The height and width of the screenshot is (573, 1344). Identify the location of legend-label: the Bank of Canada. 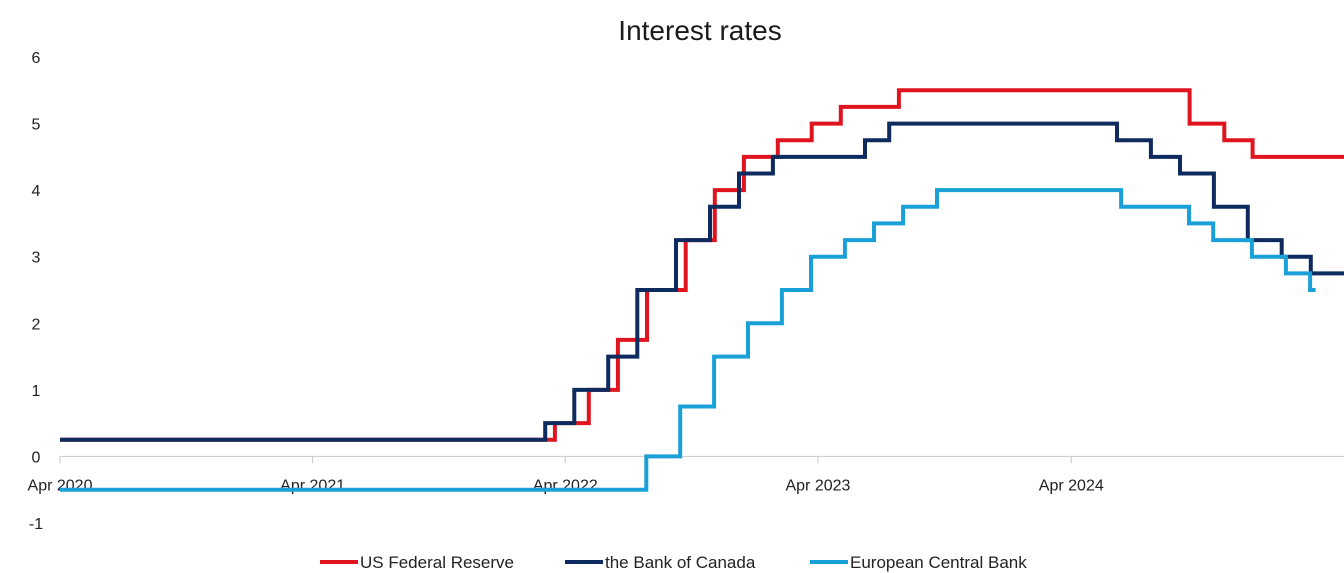
(680, 562).